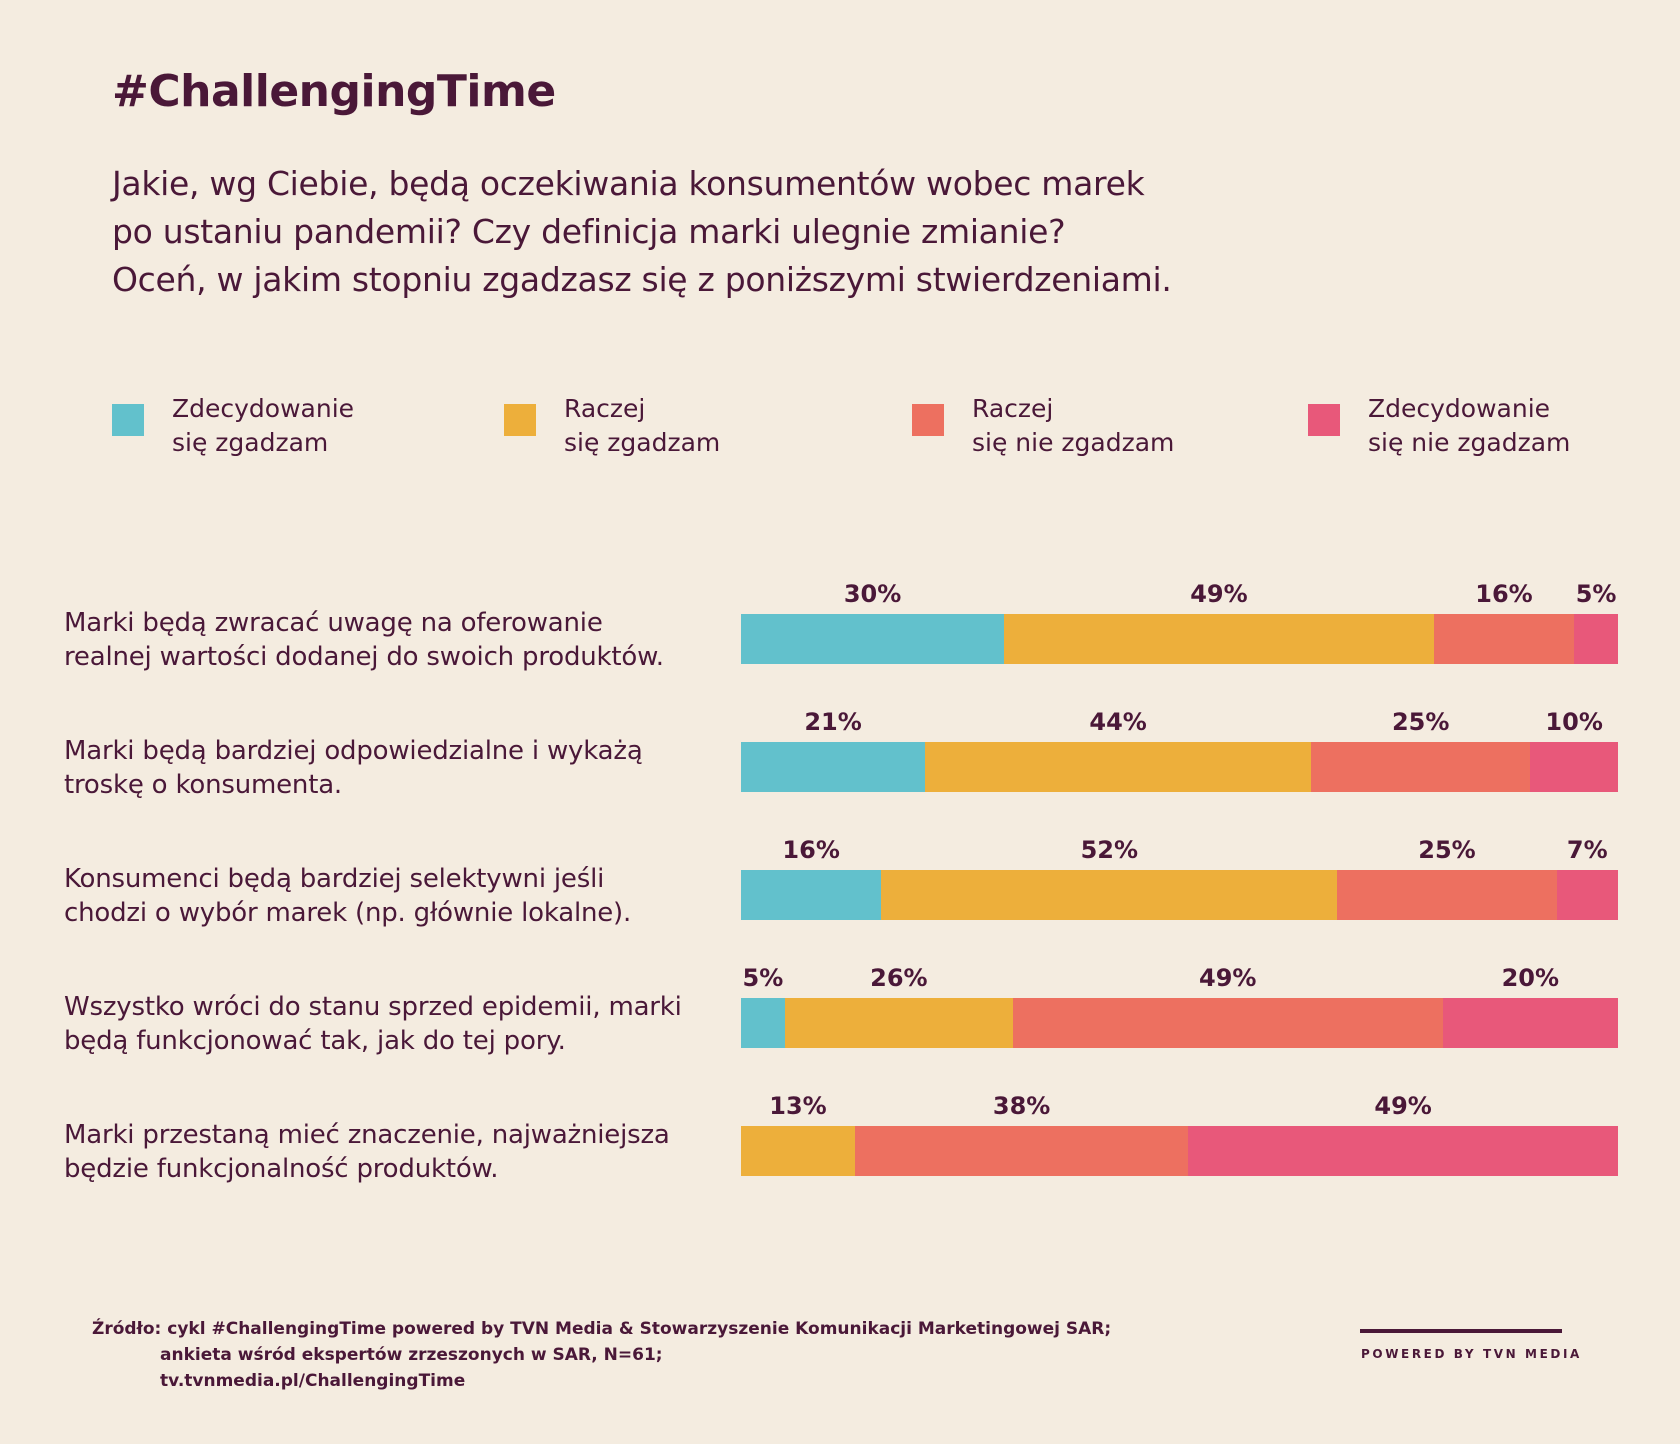 The width and height of the screenshot is (1680, 1444). What do you see at coordinates (203, 785) in the screenshot?
I see `row-label-line: troskę o konsumenta.` at bounding box center [203, 785].